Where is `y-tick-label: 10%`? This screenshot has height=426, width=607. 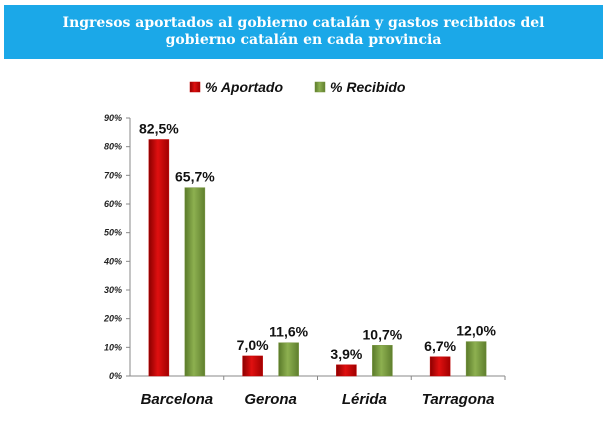 y-tick-label: 10% is located at coordinates (113, 347).